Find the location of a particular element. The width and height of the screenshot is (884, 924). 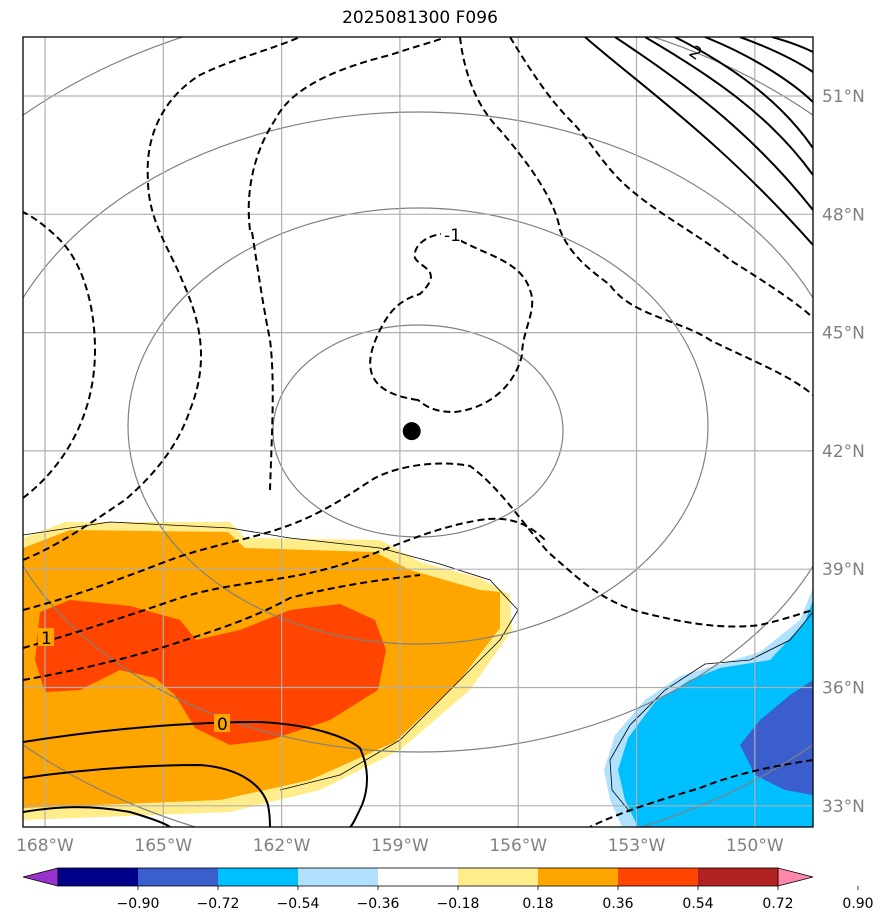

colorbar-extend-min is located at coordinates (40, 877).